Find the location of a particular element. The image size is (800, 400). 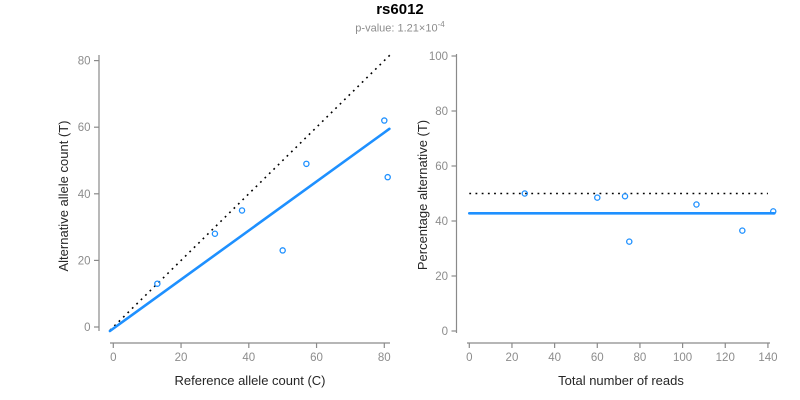

figure-title: rs6012 is located at coordinates (400, 9).